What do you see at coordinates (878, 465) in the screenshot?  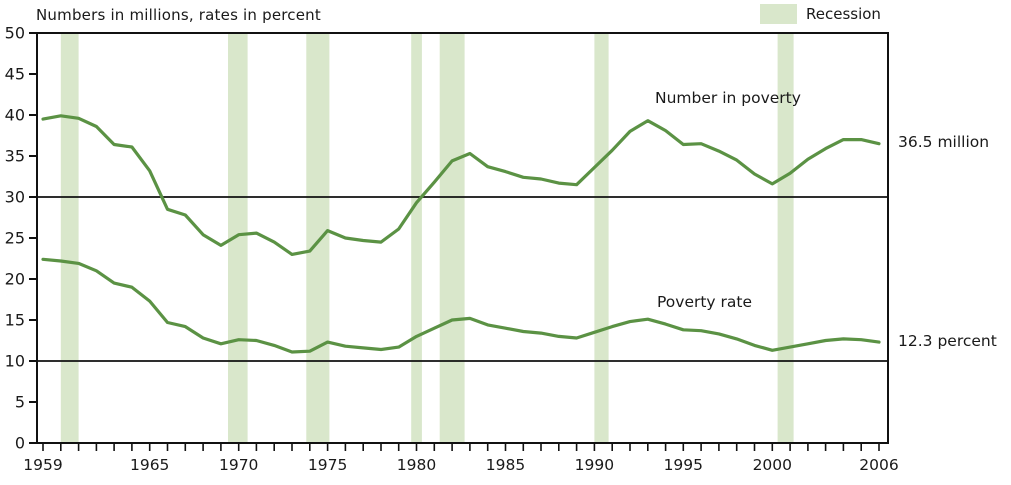 I see `x-axis-label: 2006` at bounding box center [878, 465].